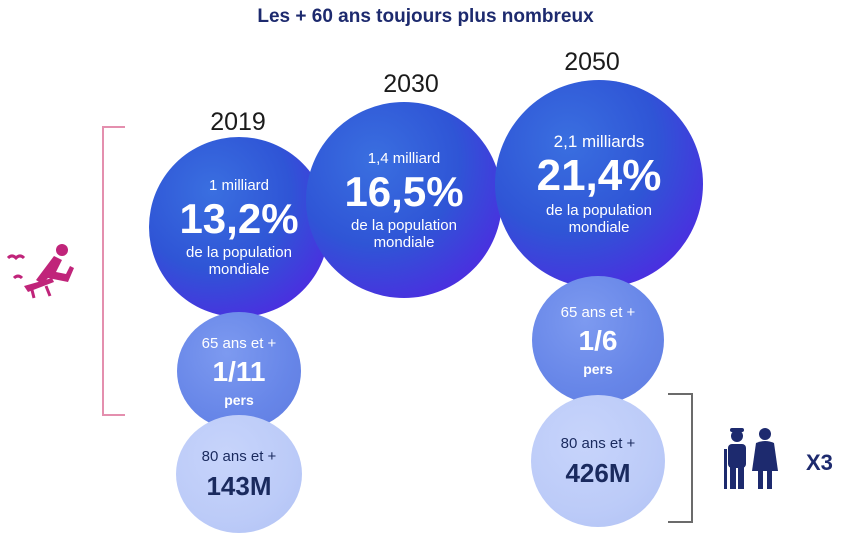 This screenshot has height=543, width=851. Describe the element at coordinates (592, 62) in the screenshot. I see `year-2050-label: 2050` at that location.